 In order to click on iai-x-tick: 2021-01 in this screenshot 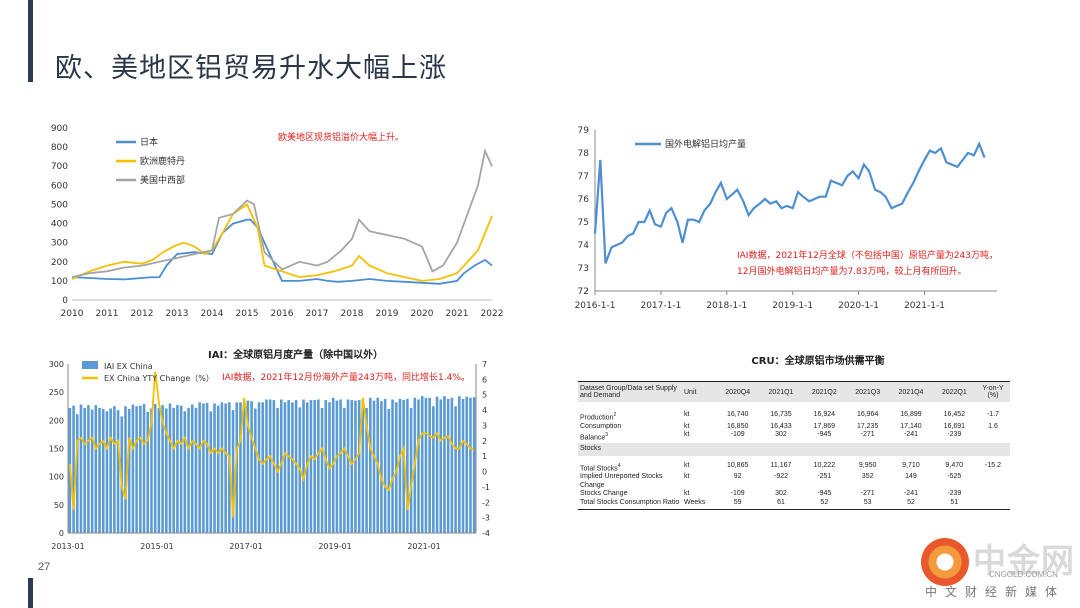, I will do `click(423, 546)`.